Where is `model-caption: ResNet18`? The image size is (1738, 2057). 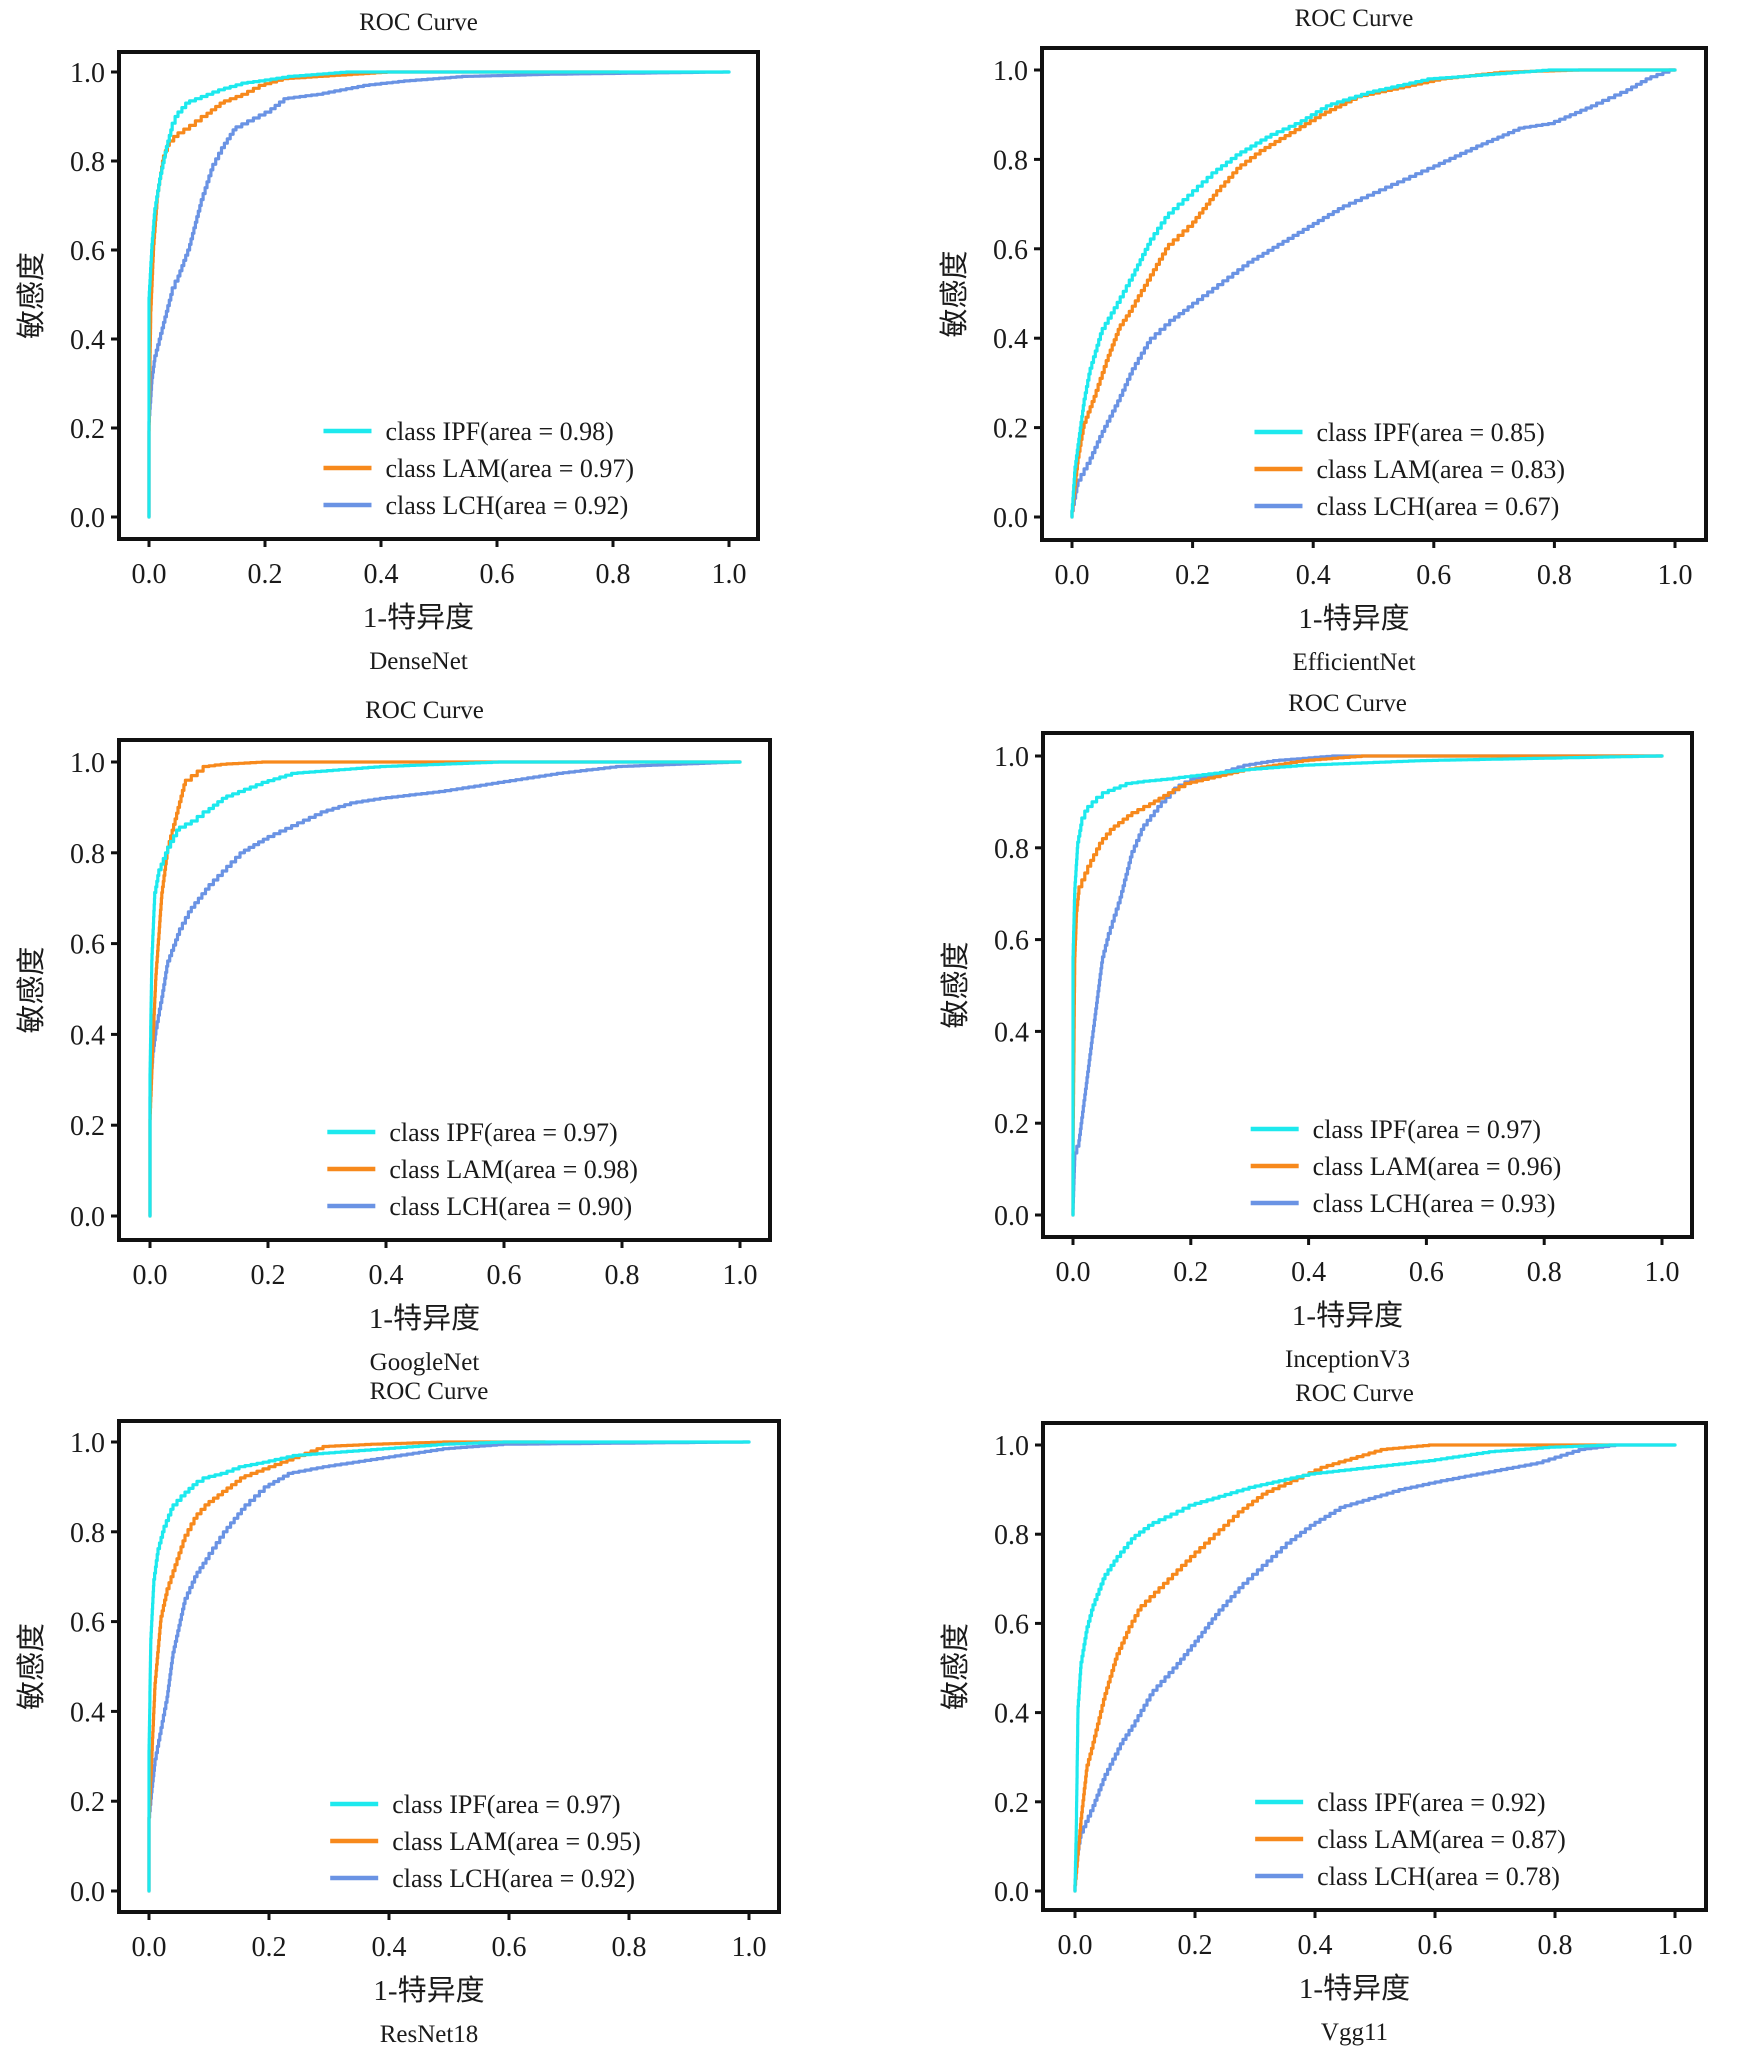
model-caption: ResNet18 is located at coordinates (429, 2034).